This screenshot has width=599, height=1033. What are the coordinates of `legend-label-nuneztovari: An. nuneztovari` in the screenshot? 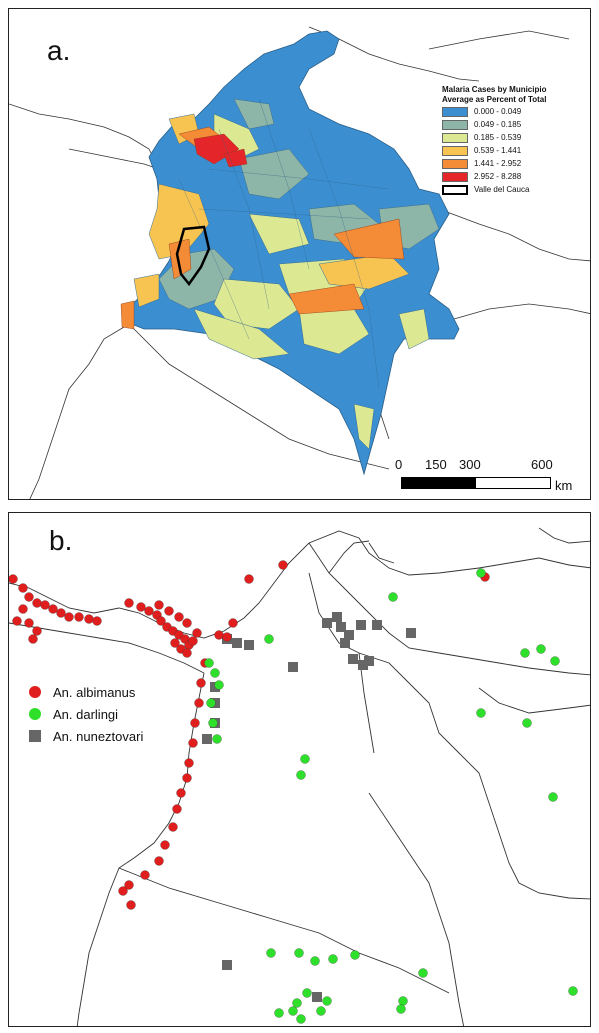 It's located at (98, 736).